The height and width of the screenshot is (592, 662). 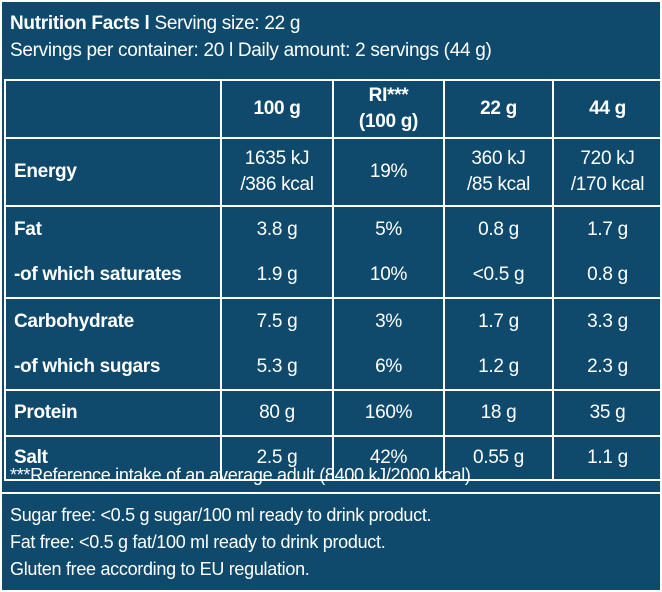 I want to click on salt-22g: 0.55 g, so click(x=498, y=458).